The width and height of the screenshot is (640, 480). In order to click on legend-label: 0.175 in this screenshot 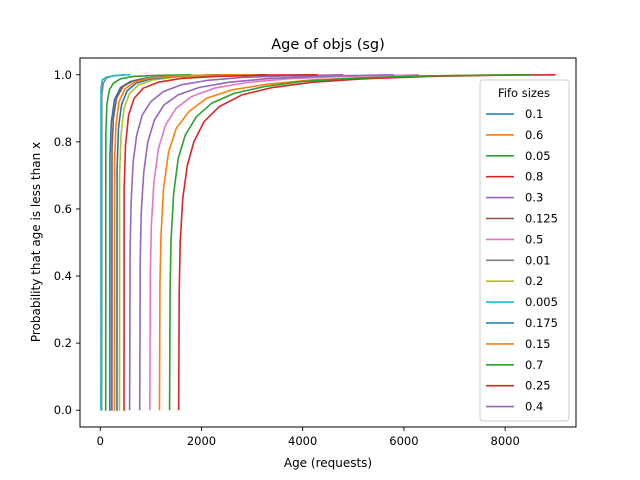, I will do `click(541, 323)`.